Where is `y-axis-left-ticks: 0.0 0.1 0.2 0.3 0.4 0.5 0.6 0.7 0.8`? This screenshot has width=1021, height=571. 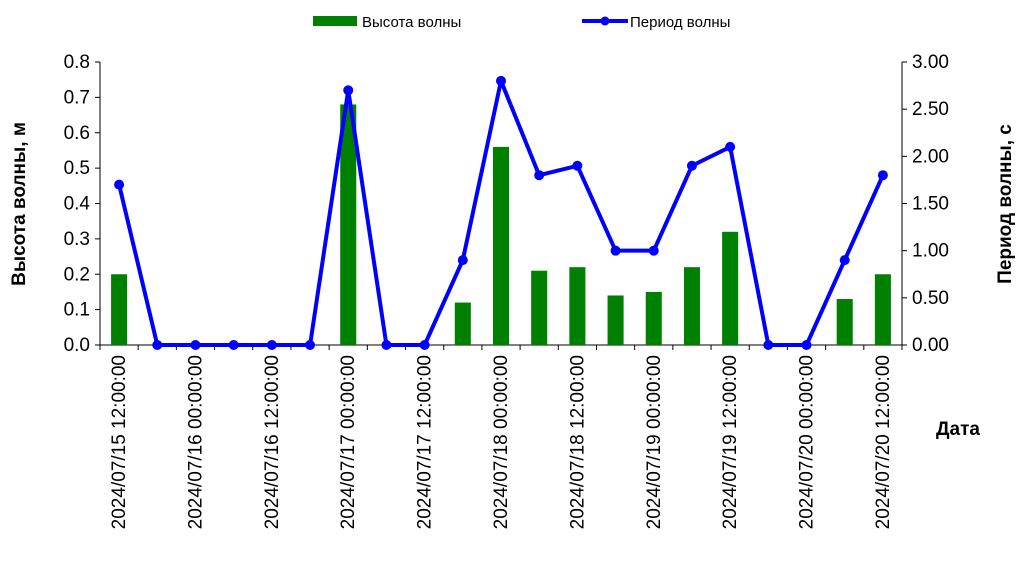
y-axis-left-ticks: 0.0 0.1 0.2 0.3 0.4 0.5 0.6 0.7 0.8 is located at coordinates (82, 204).